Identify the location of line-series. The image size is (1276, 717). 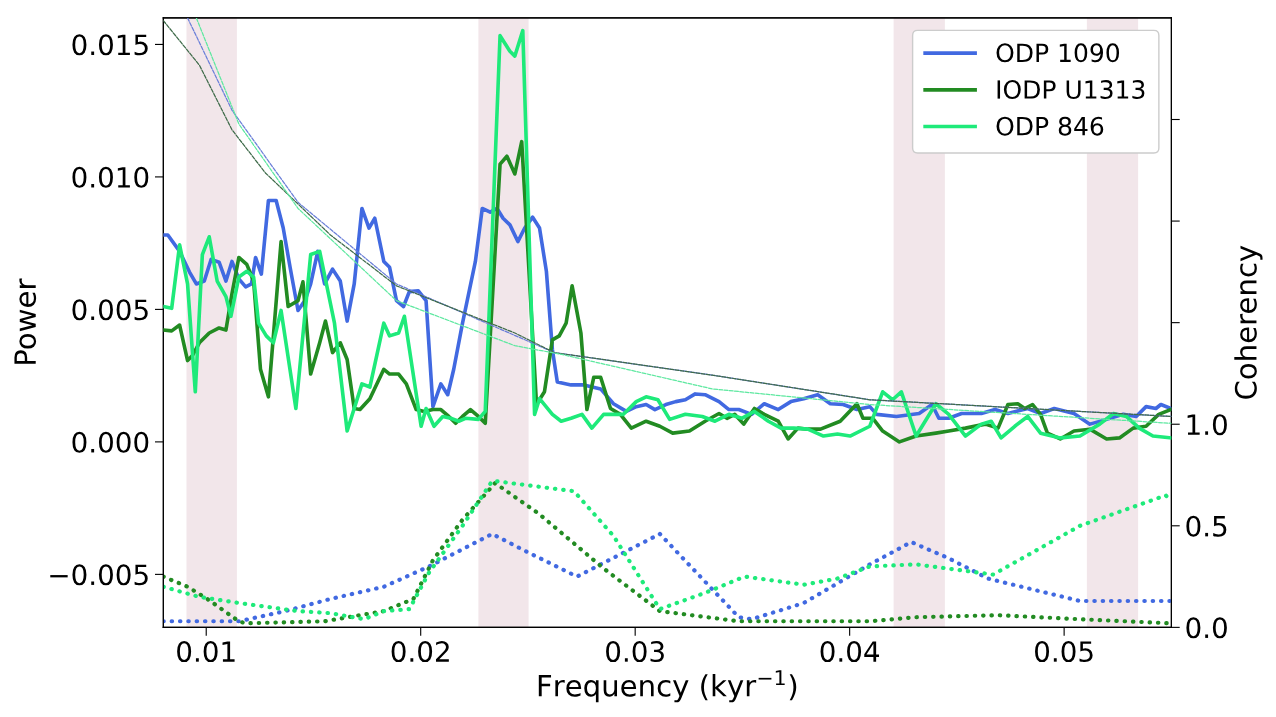
(667, 577).